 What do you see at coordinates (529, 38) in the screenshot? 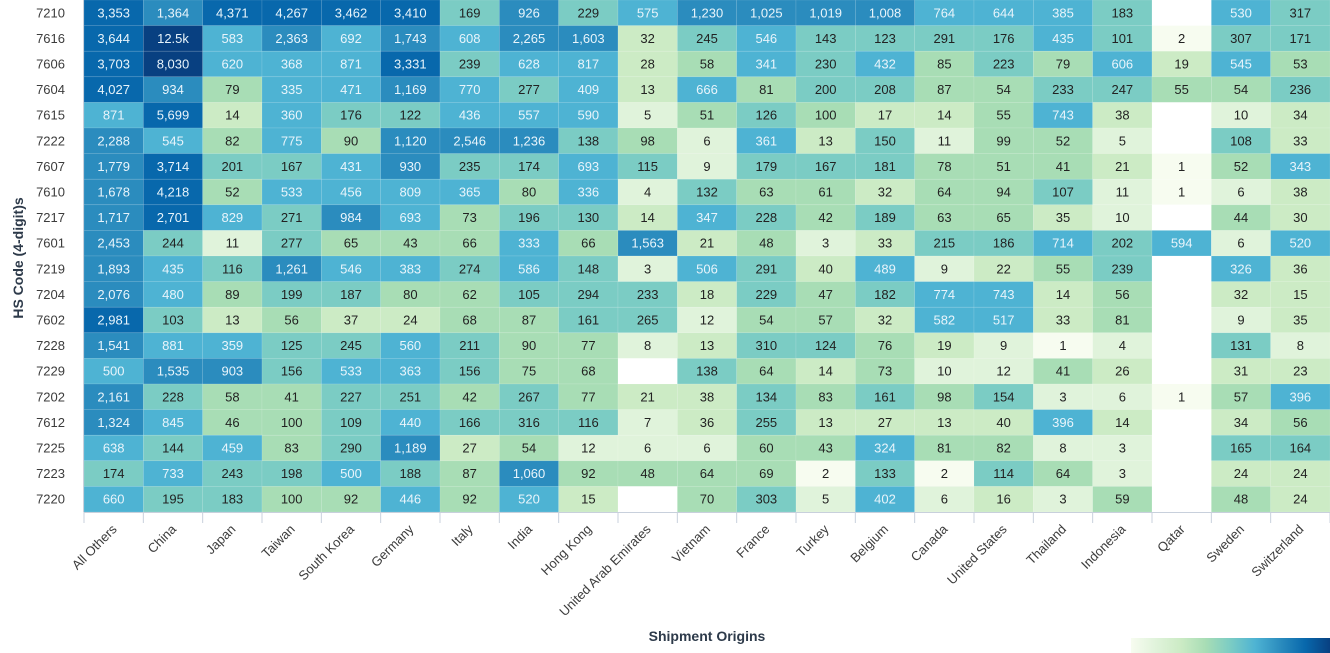
I see `cell-value-label: 2,265` at bounding box center [529, 38].